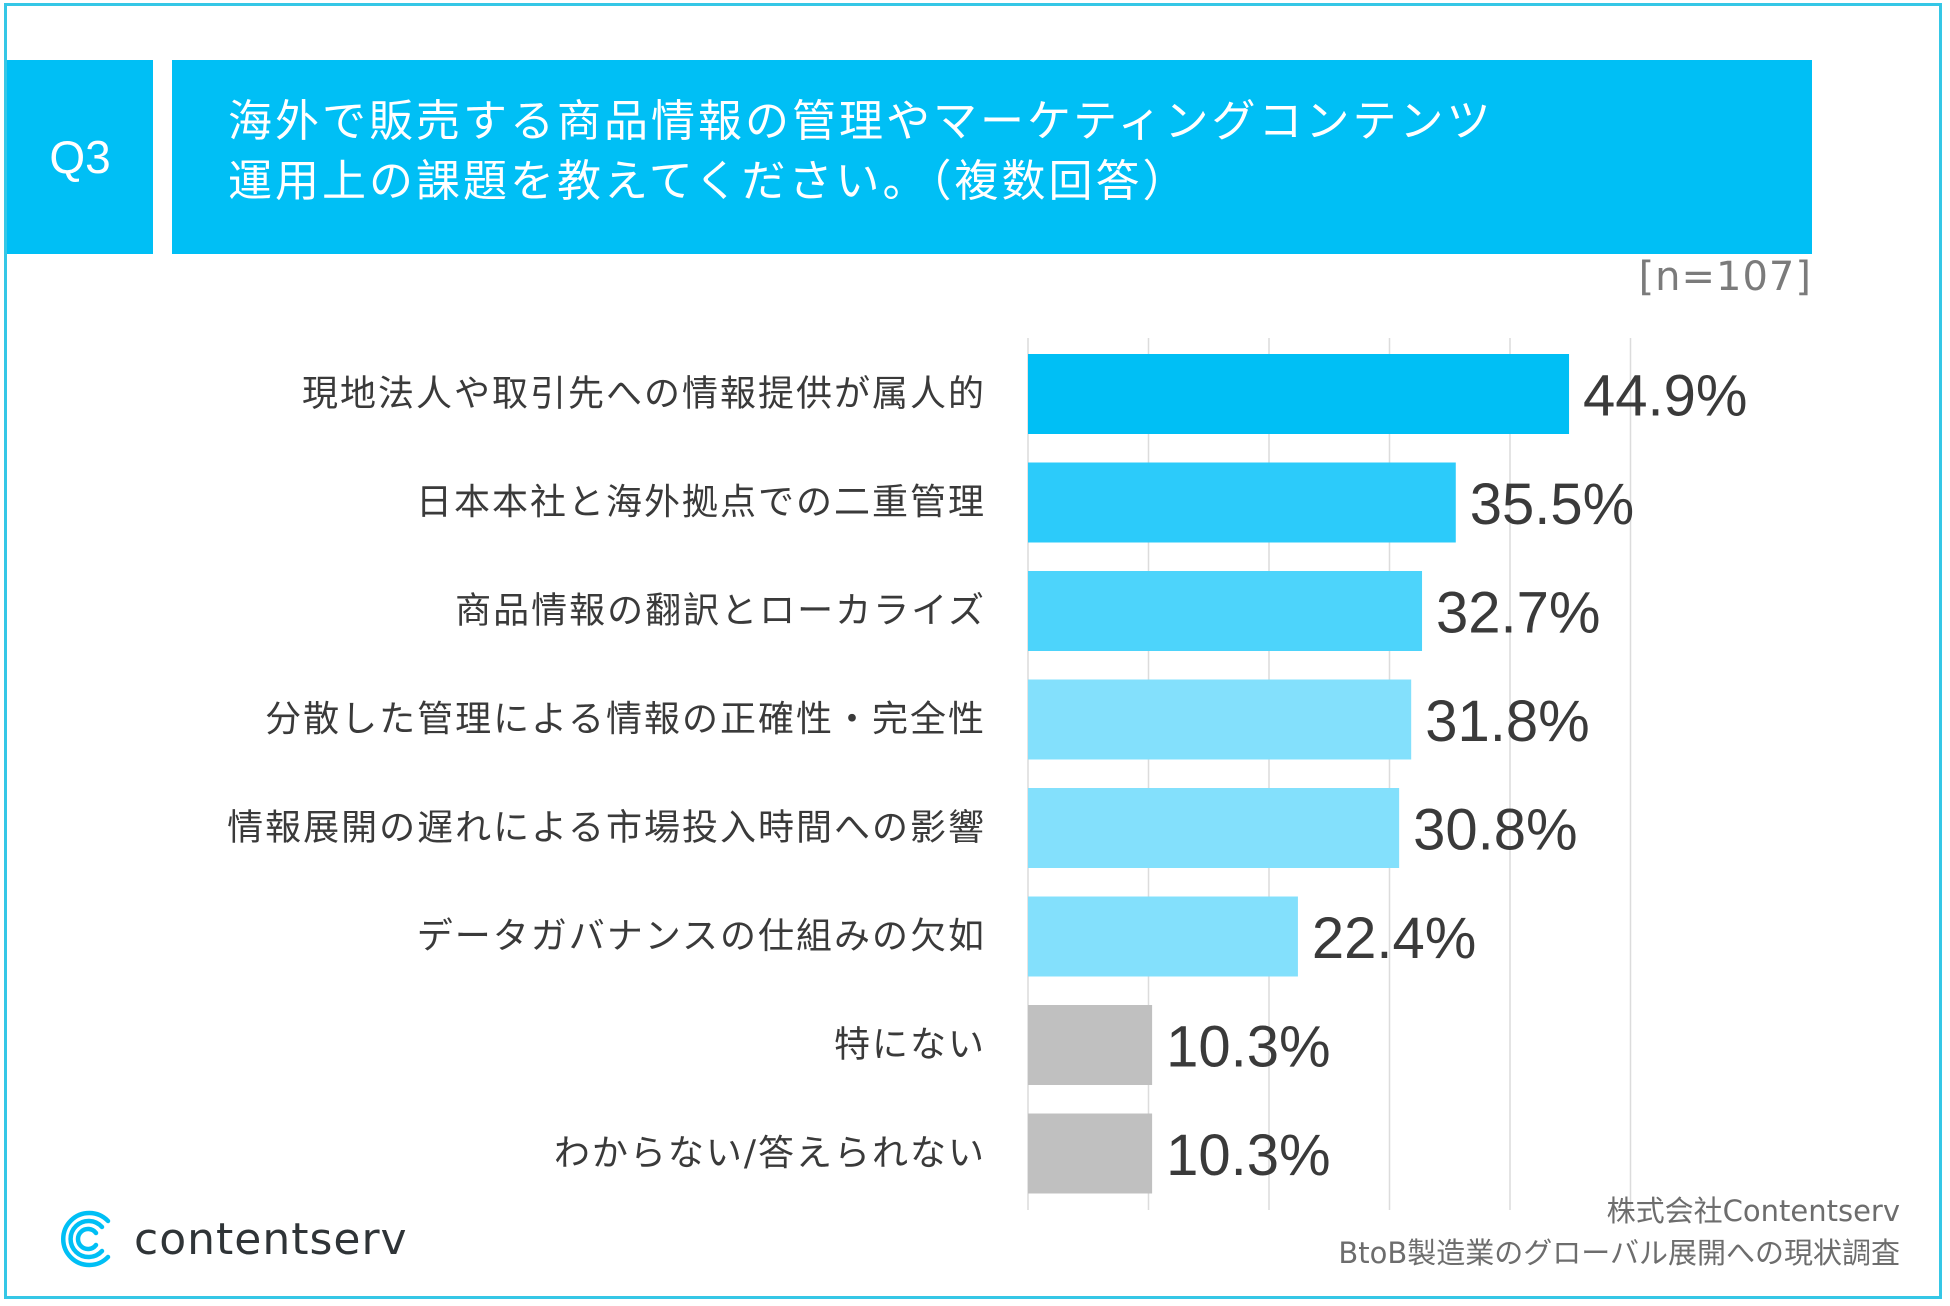 Image resolution: width=1950 pixels, height=1306 pixels. What do you see at coordinates (701, 502) in the screenshot?
I see `category-label: 日本本社と海外拠点での二重管理` at bounding box center [701, 502].